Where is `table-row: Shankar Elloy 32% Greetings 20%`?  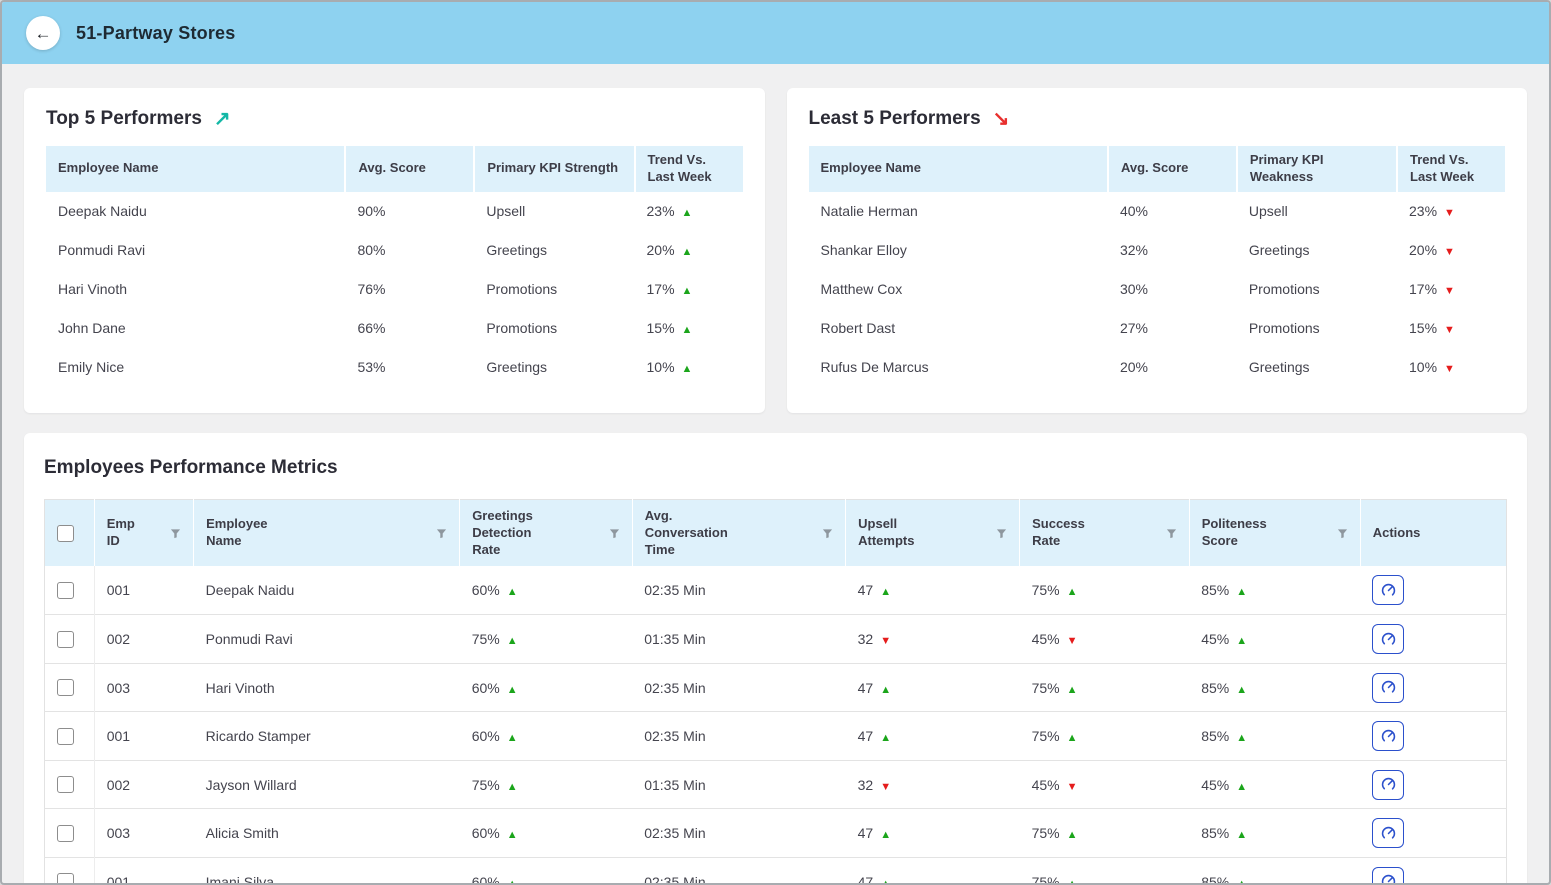
table-row: Shankar Elloy 32% Greetings 20% is located at coordinates (1157, 250).